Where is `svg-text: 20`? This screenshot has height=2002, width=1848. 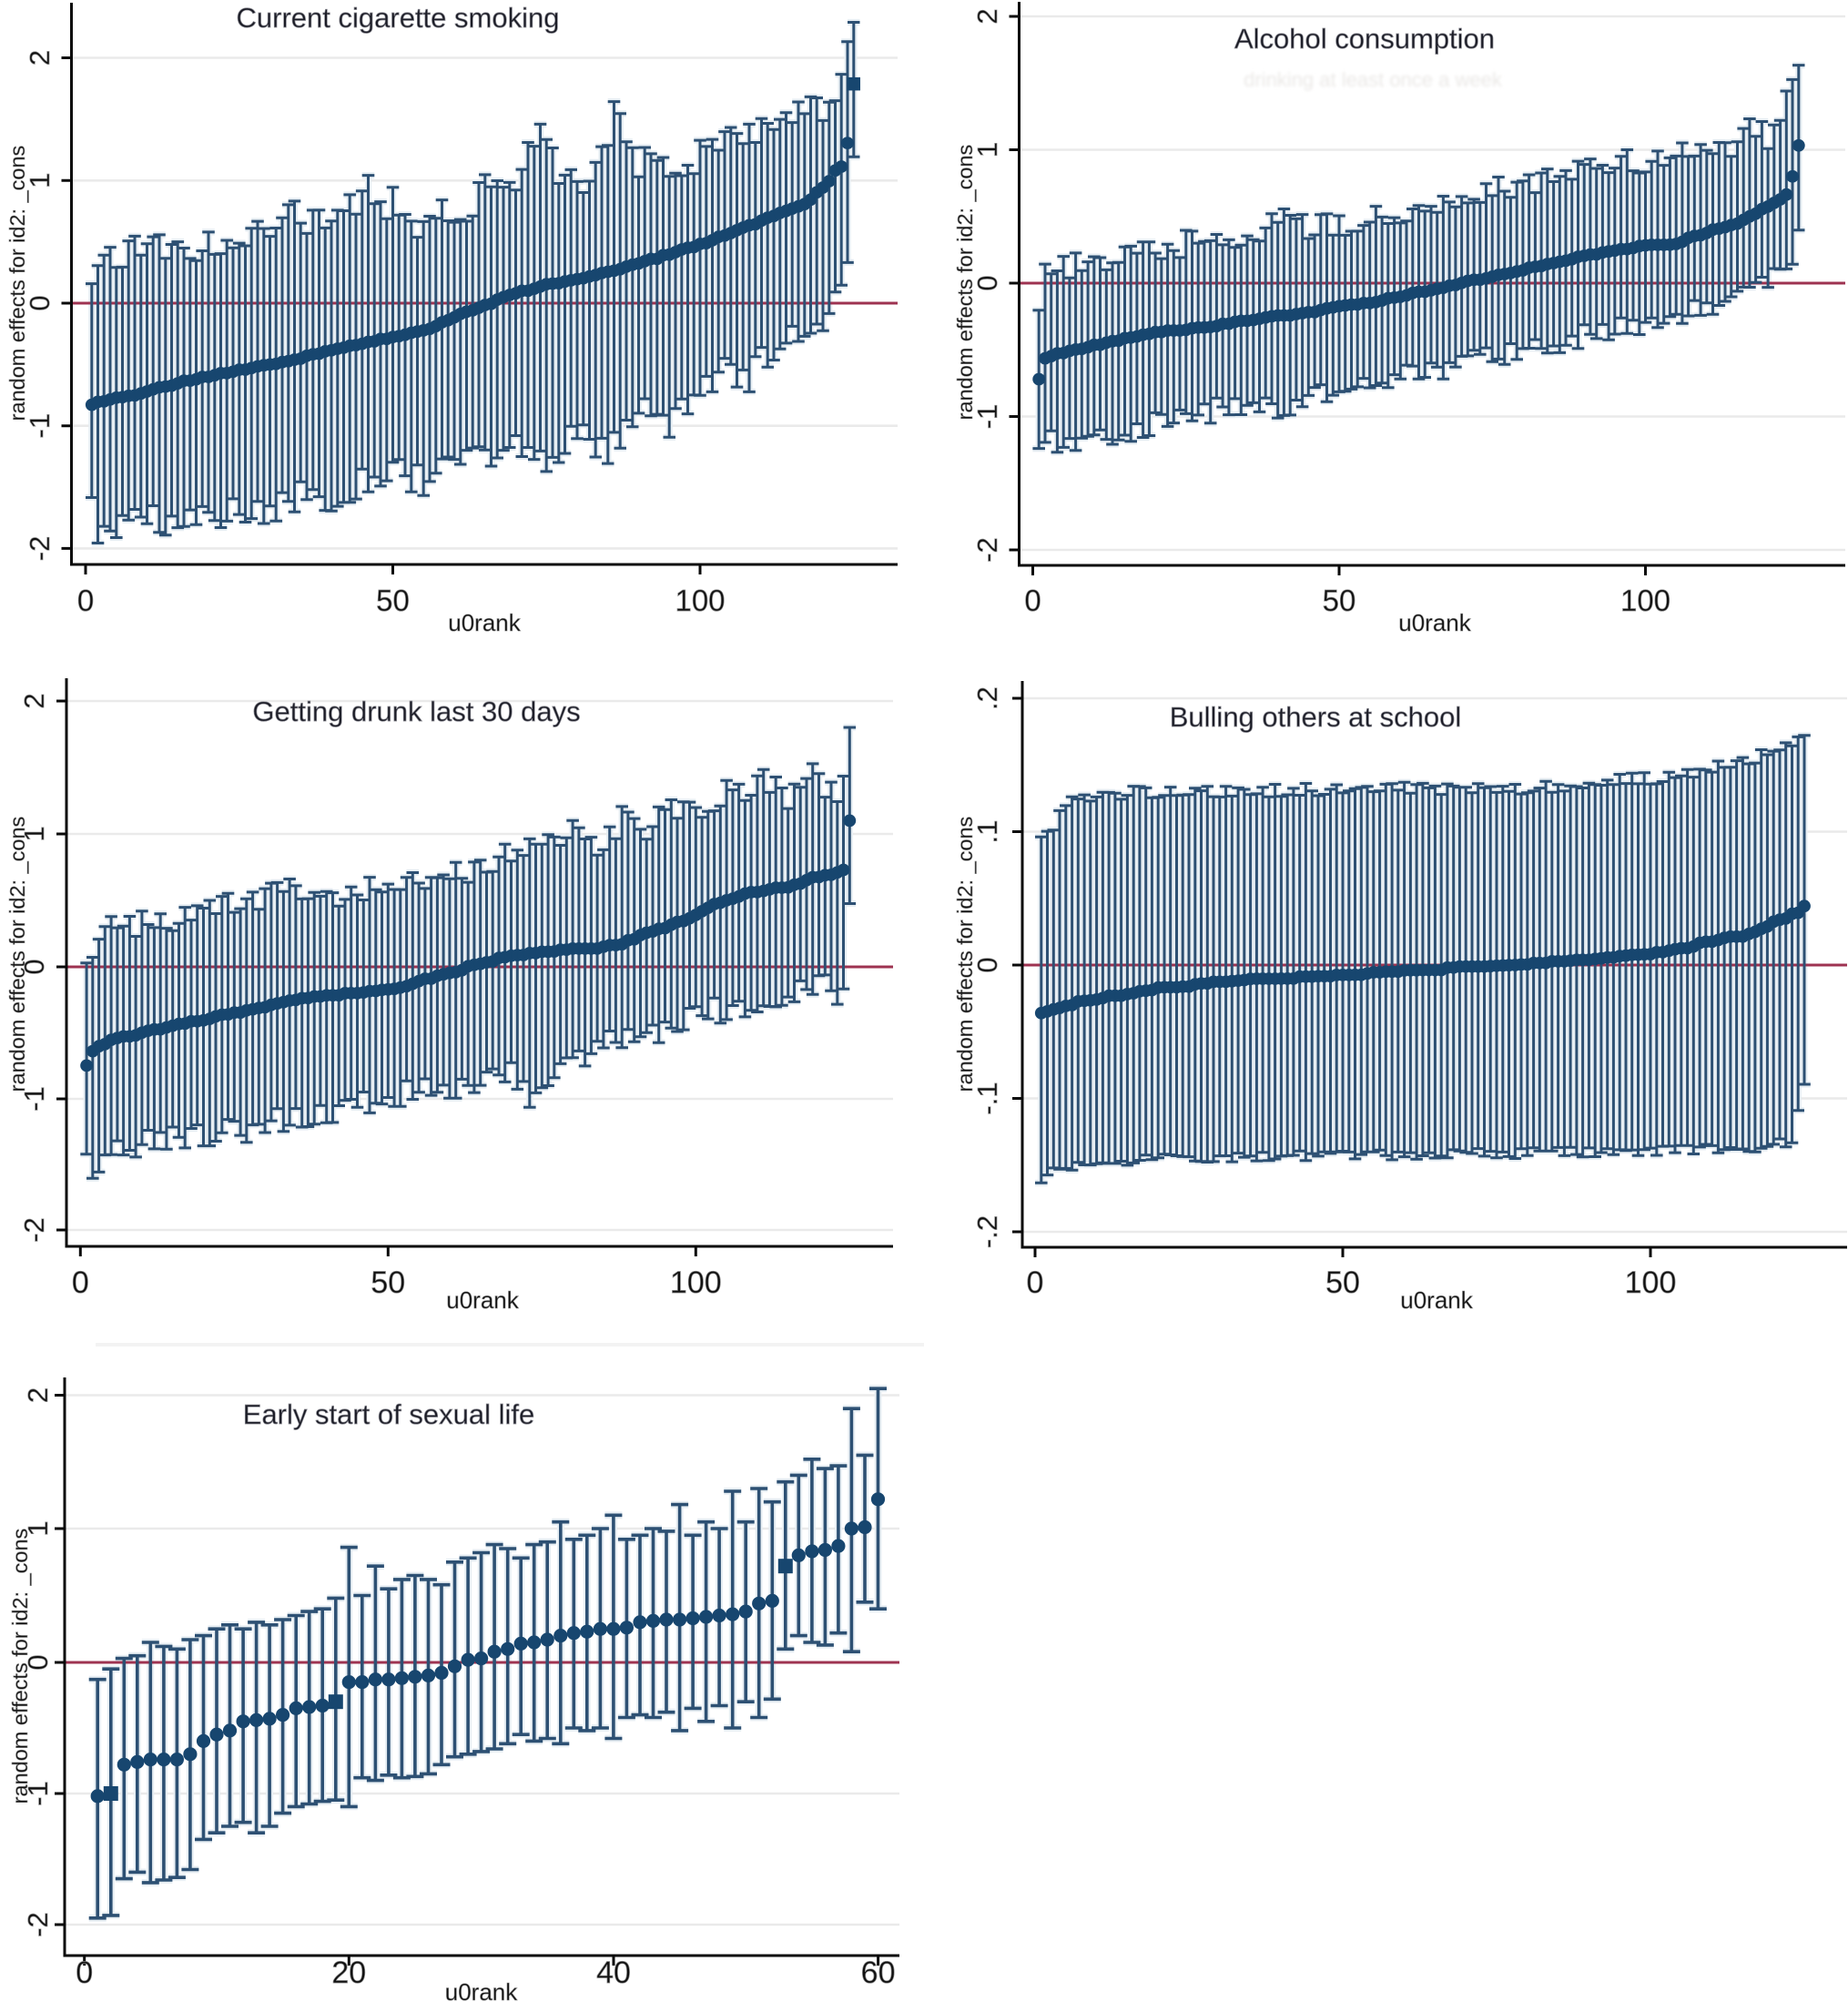
svg-text: 20 is located at coordinates (348, 1973).